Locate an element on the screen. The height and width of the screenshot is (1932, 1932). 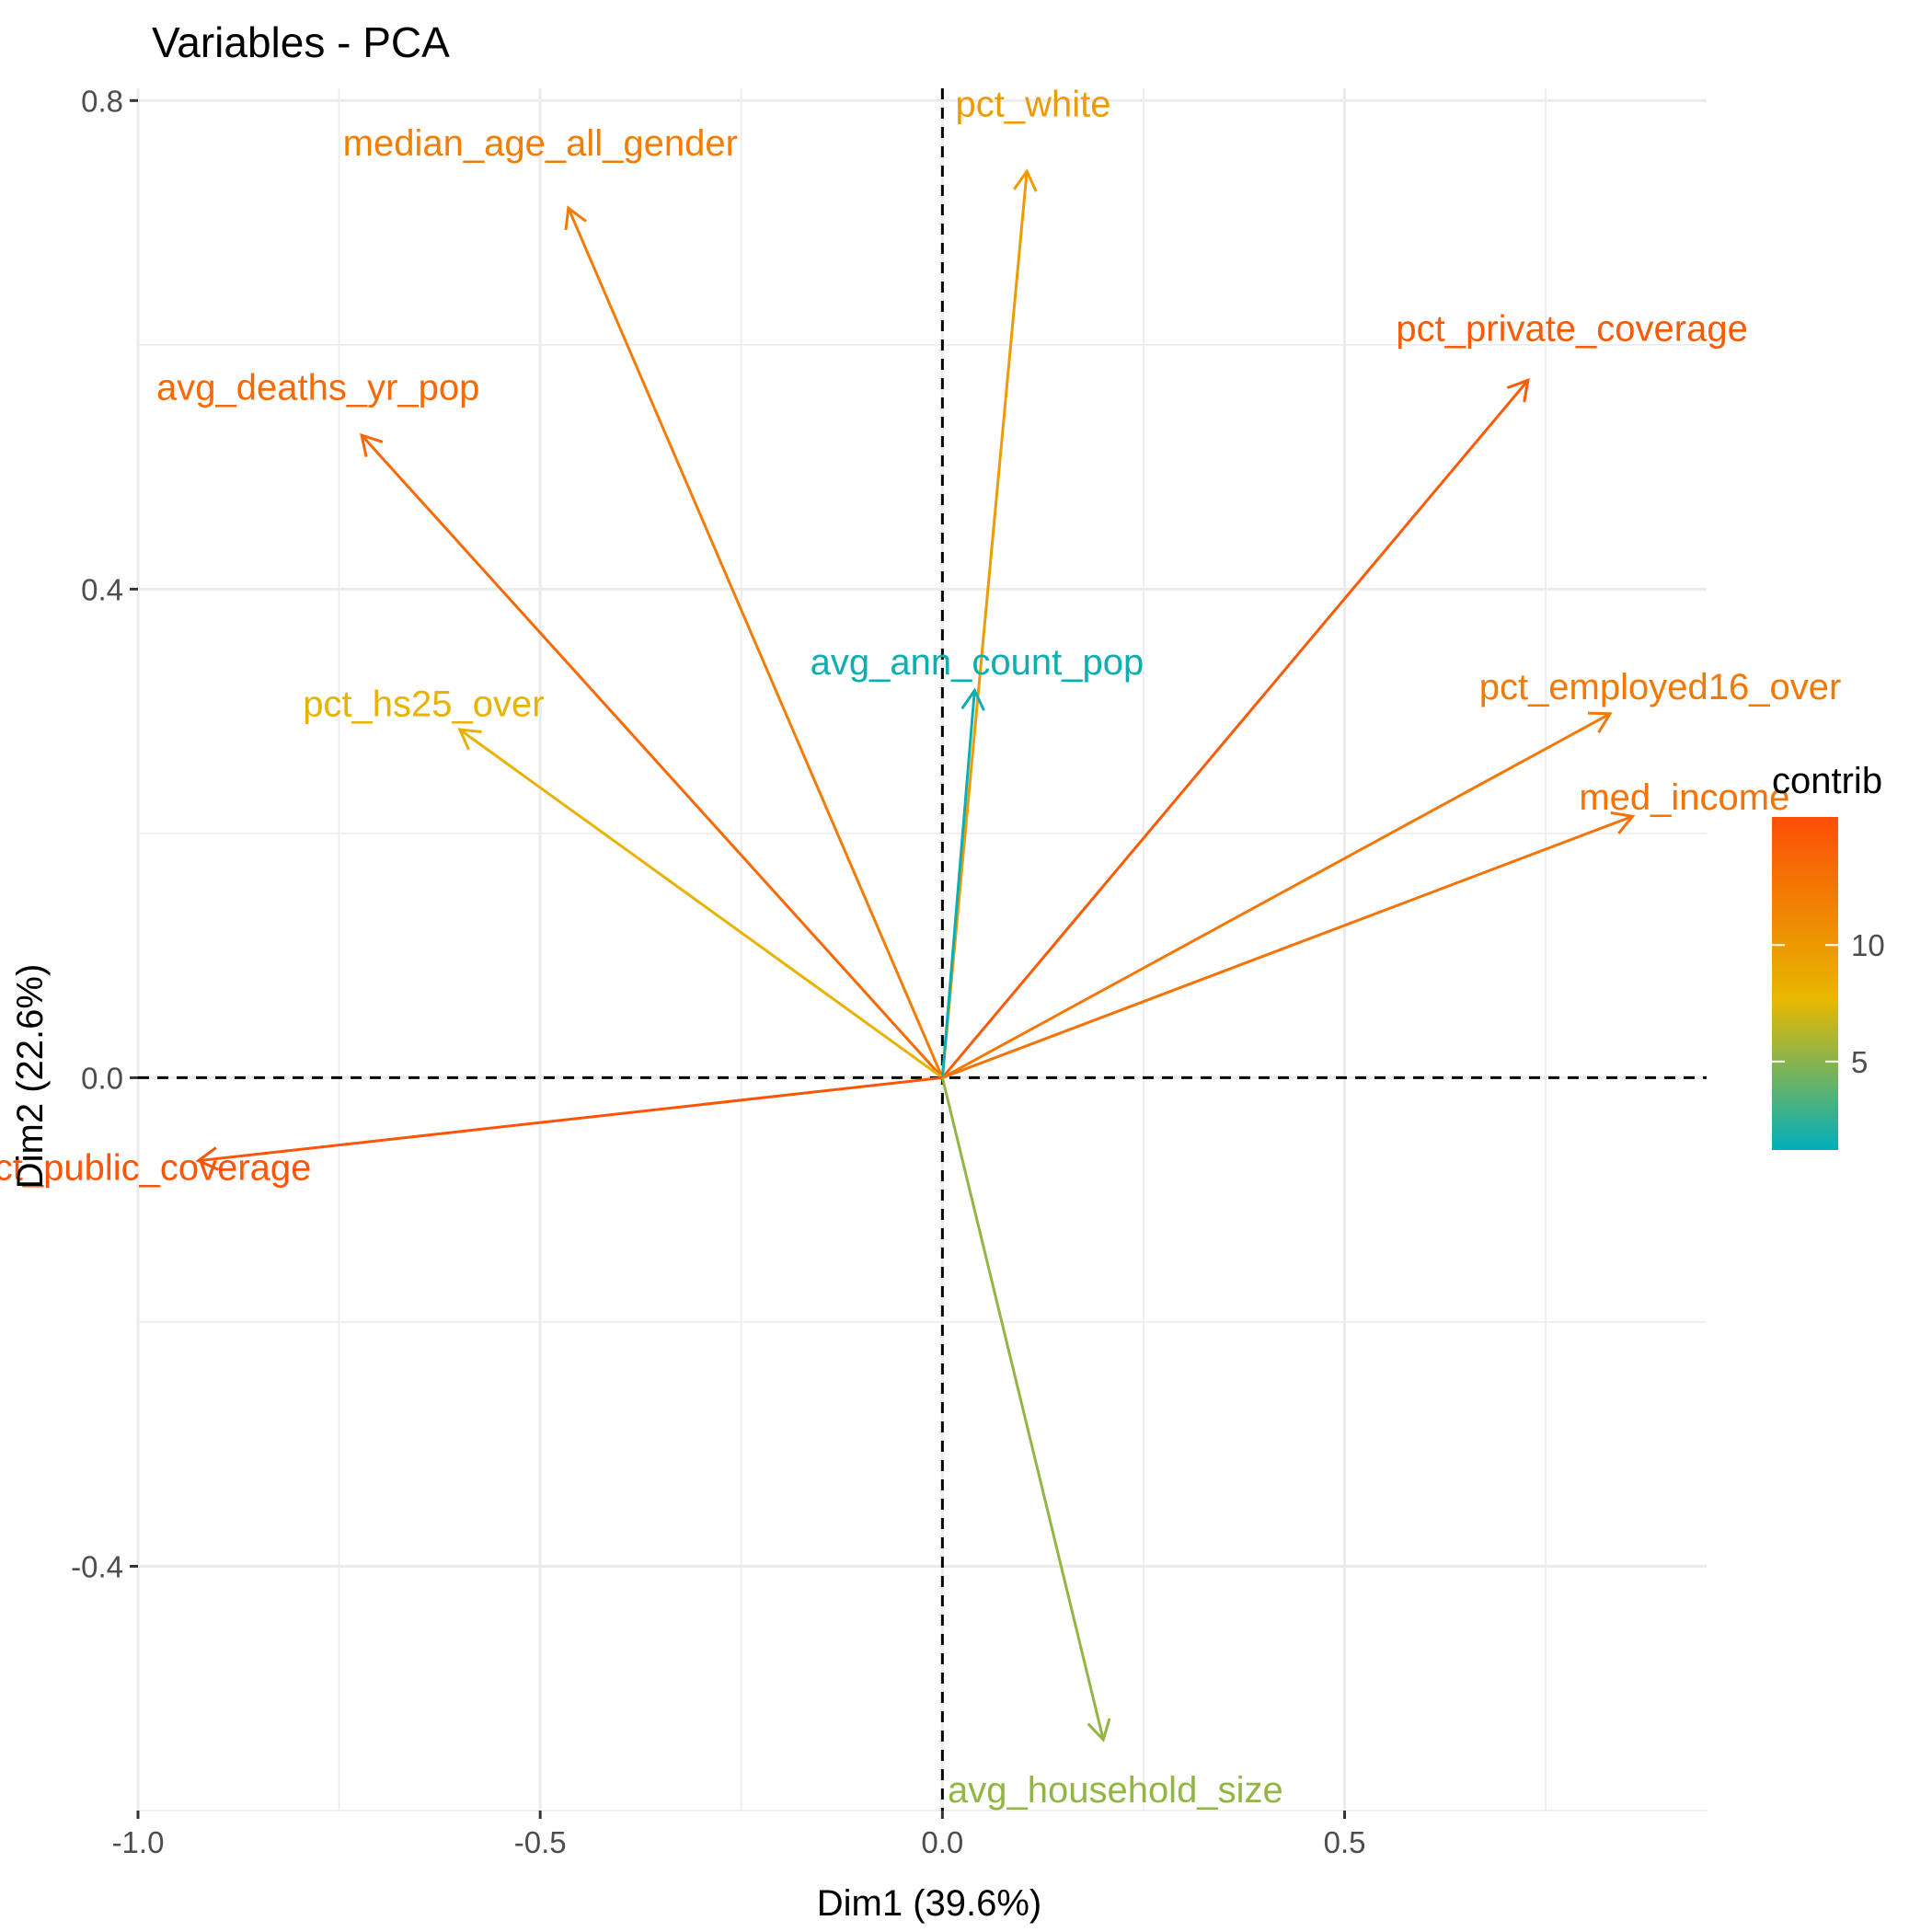
y-tick-label: 0.8 is located at coordinates (102, 101).